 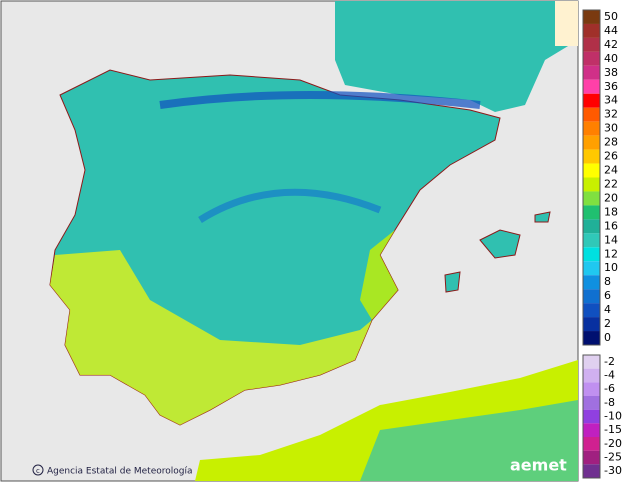 What do you see at coordinates (611, 128) in the screenshot?
I see `legend-label: 30` at bounding box center [611, 128].